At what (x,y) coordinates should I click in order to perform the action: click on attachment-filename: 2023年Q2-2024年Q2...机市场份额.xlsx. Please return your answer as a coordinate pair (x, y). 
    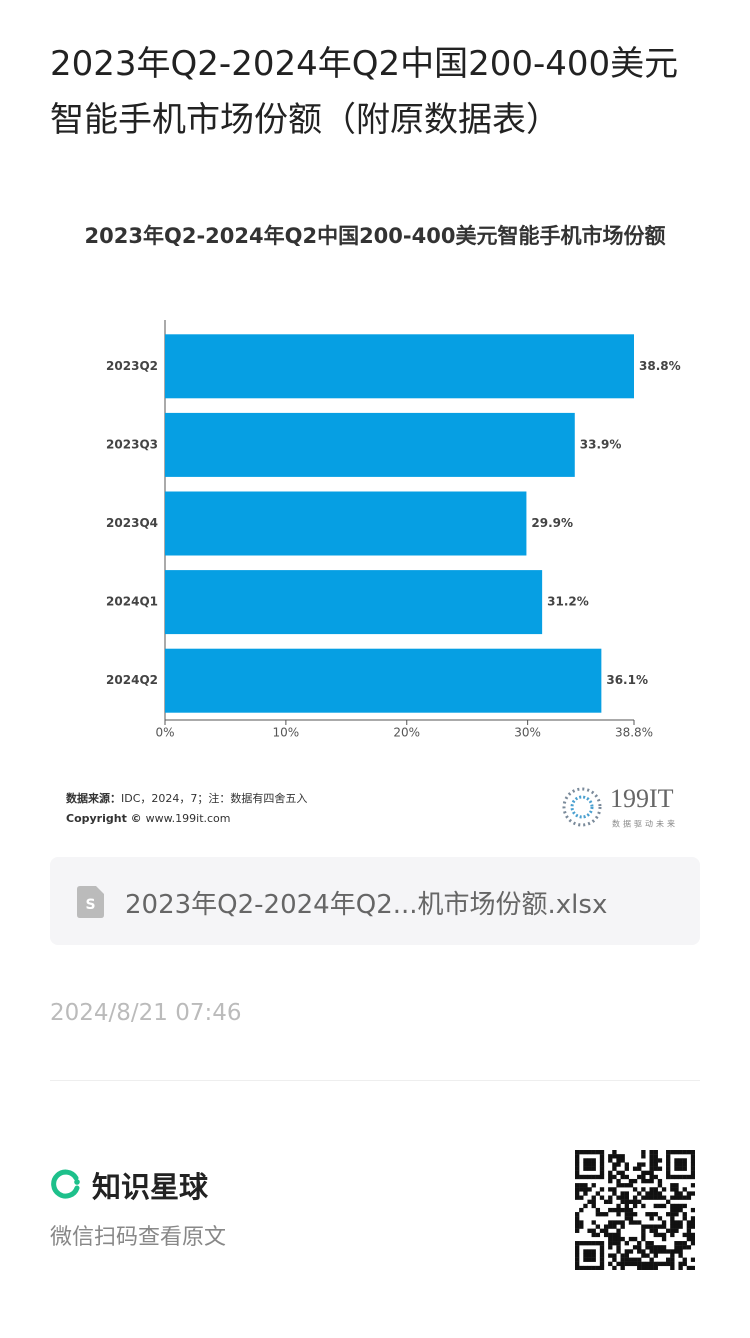
    Looking at the image, I should click on (366, 905).